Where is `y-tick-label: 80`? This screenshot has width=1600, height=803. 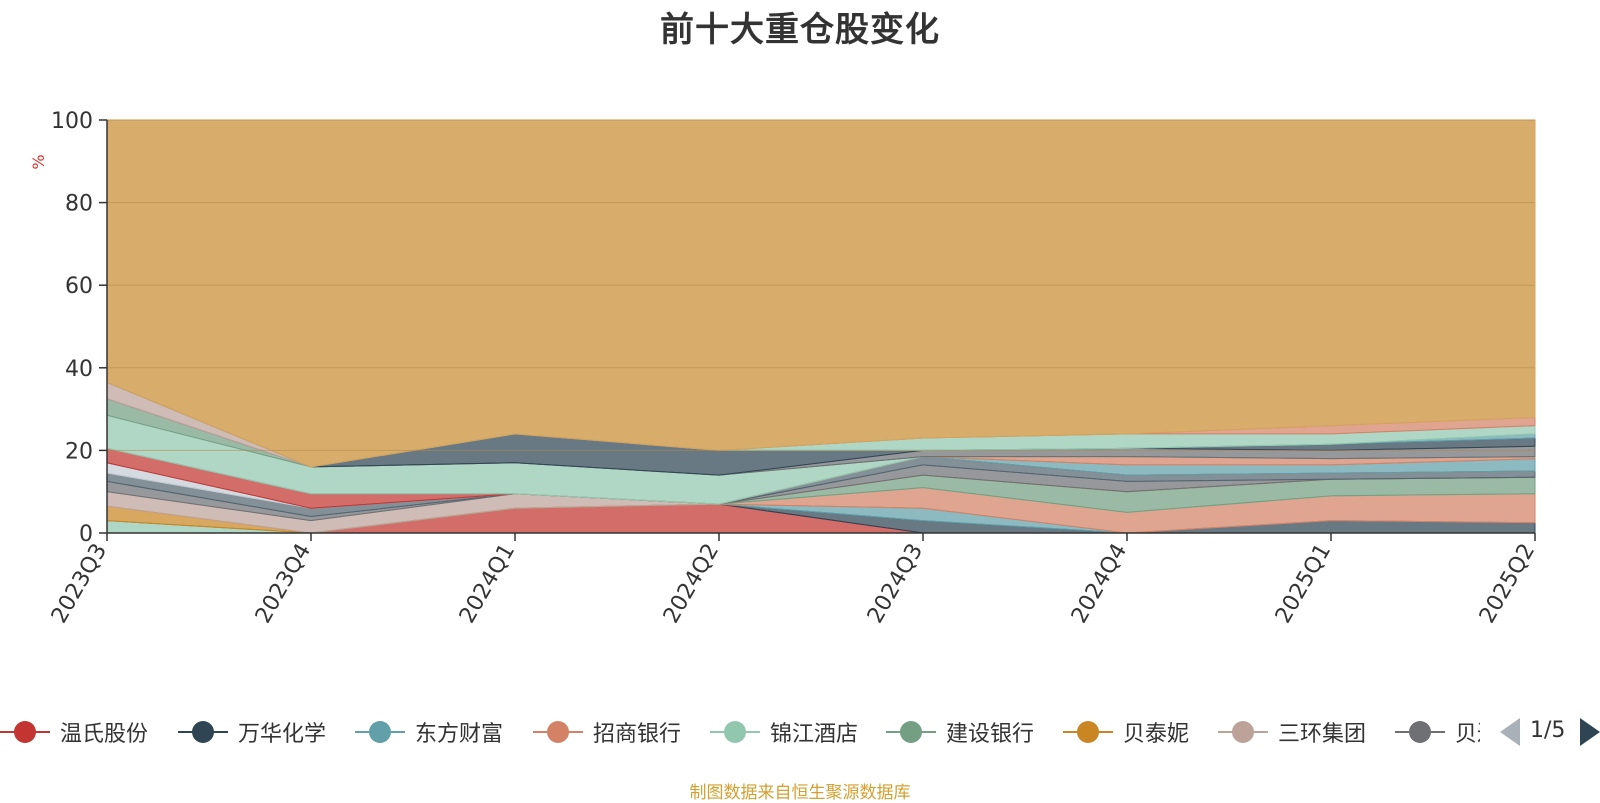
y-tick-label: 80 is located at coordinates (79, 204).